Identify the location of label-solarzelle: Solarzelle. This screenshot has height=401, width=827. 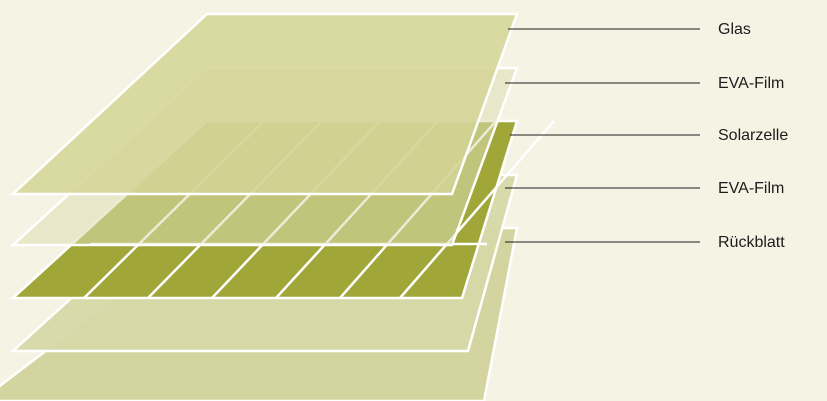
(753, 135).